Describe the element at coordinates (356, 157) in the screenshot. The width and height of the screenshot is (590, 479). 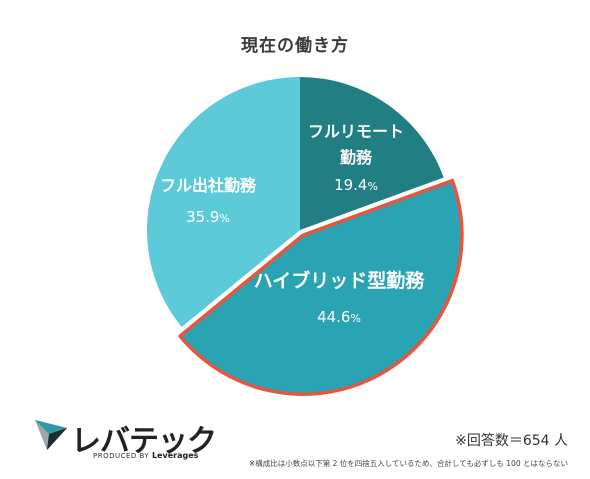
I see `slice-label-0-line-1: 勤務` at that location.